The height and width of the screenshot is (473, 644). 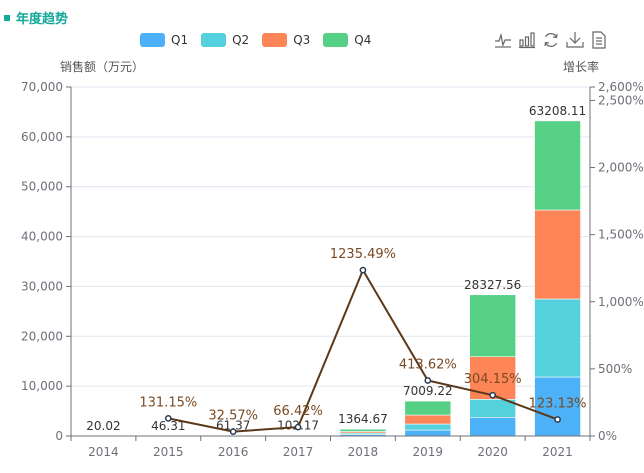 I want to click on x-axis-tick-label: 2020, so click(x=492, y=452).